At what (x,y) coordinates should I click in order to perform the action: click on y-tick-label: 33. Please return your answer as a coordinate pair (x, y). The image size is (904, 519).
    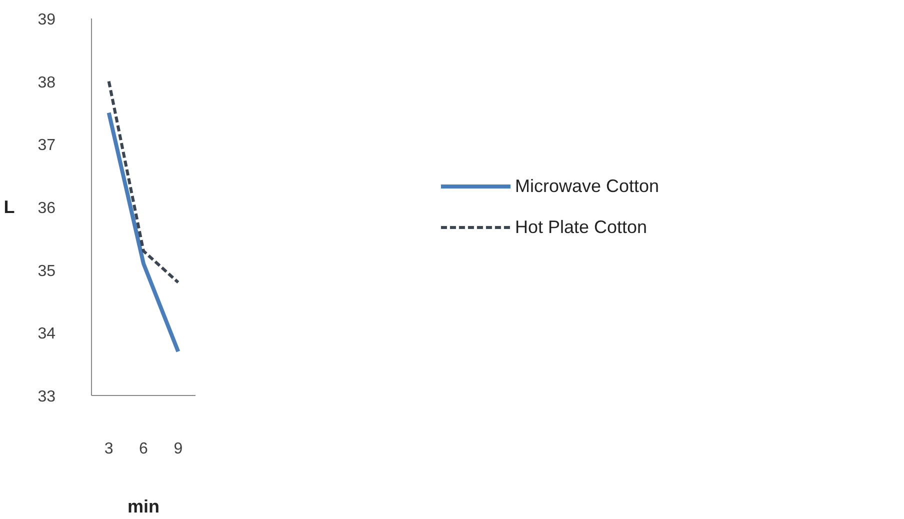
    Looking at the image, I should click on (47, 397).